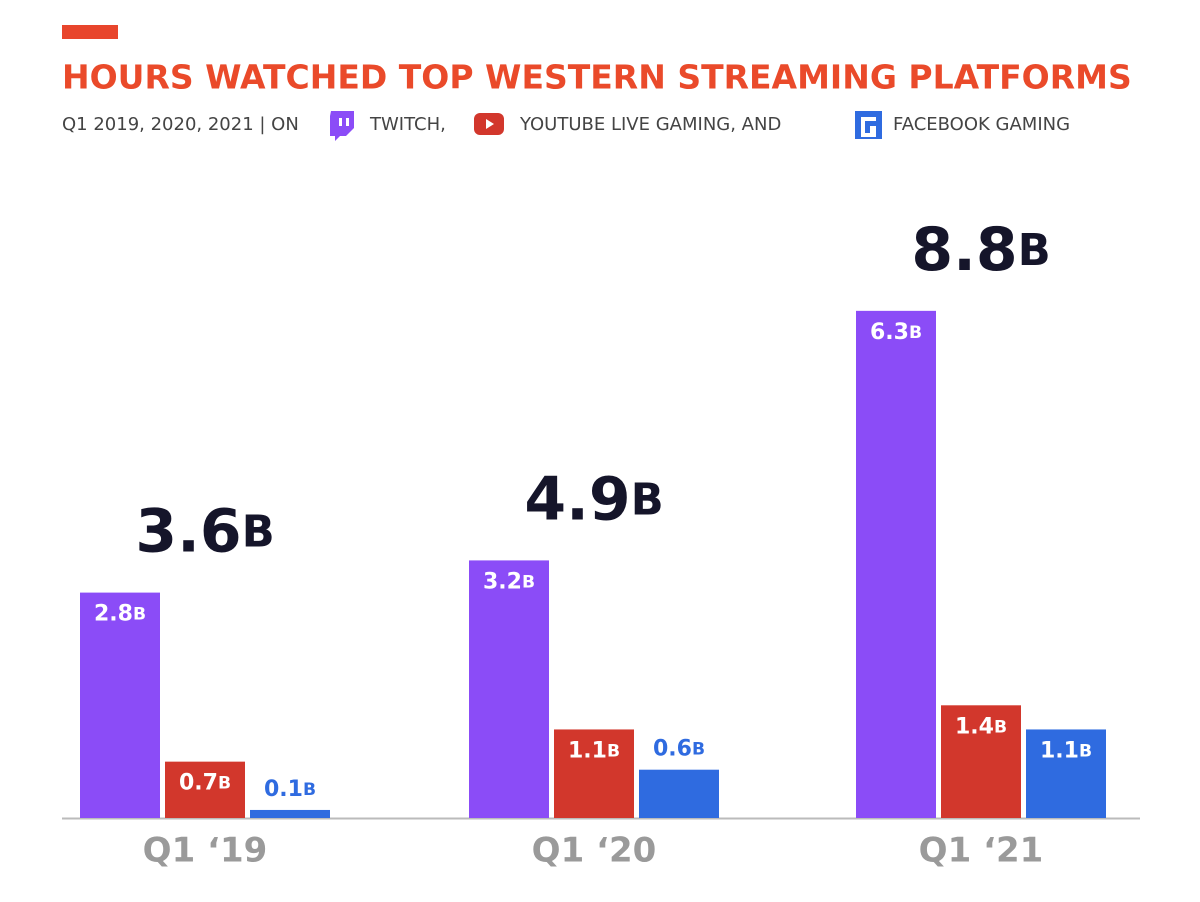  What do you see at coordinates (896, 332) in the screenshot?
I see `value-label: 6.3B` at bounding box center [896, 332].